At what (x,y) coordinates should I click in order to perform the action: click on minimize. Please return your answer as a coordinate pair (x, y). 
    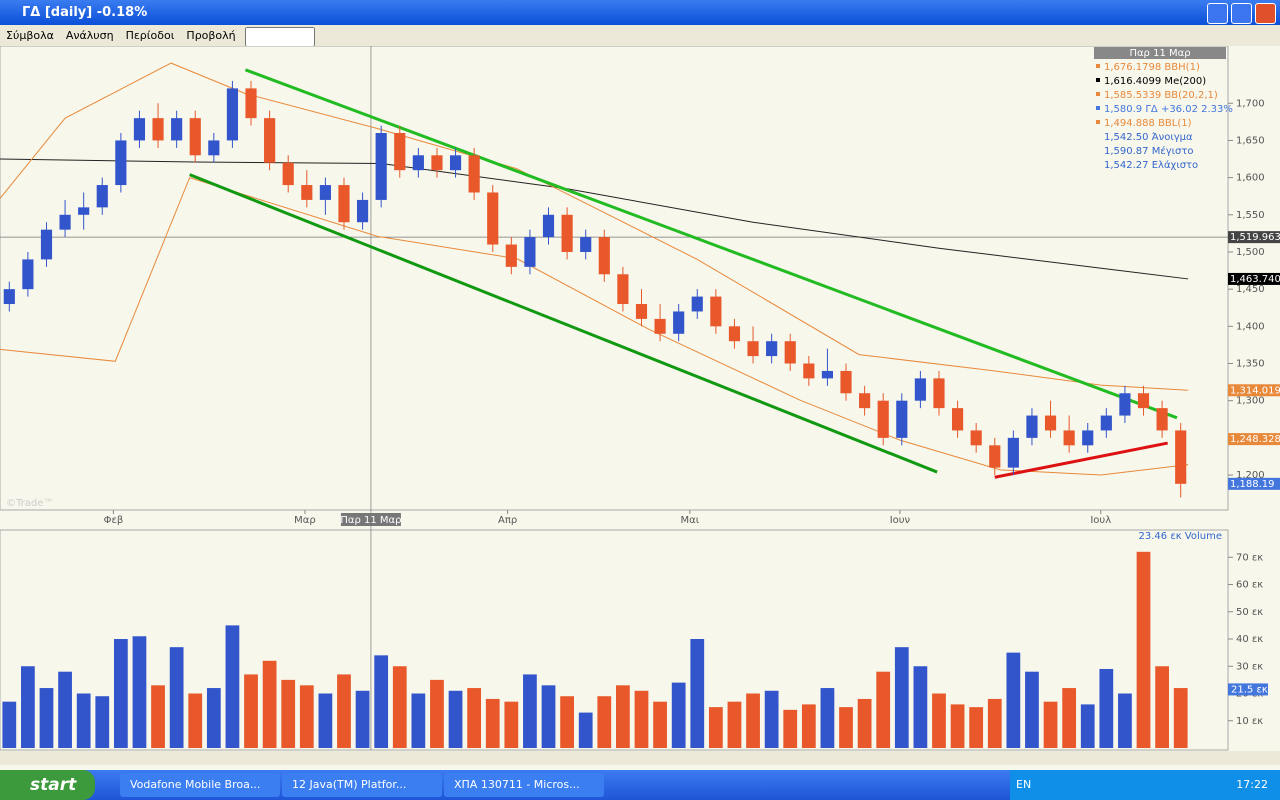
    Looking at the image, I should click on (1217, 13).